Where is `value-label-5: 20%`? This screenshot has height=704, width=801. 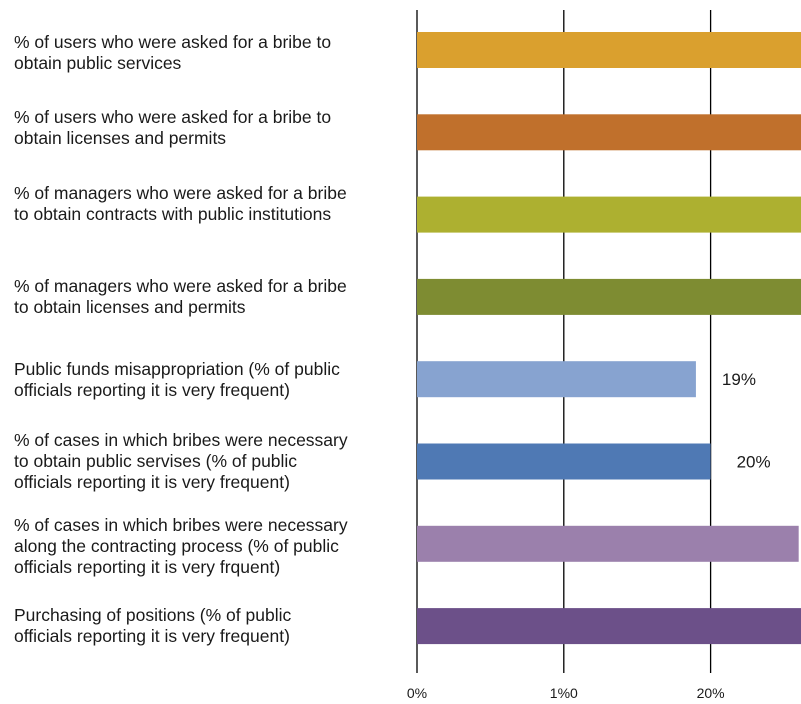
value-label-5: 20% is located at coordinates (754, 462).